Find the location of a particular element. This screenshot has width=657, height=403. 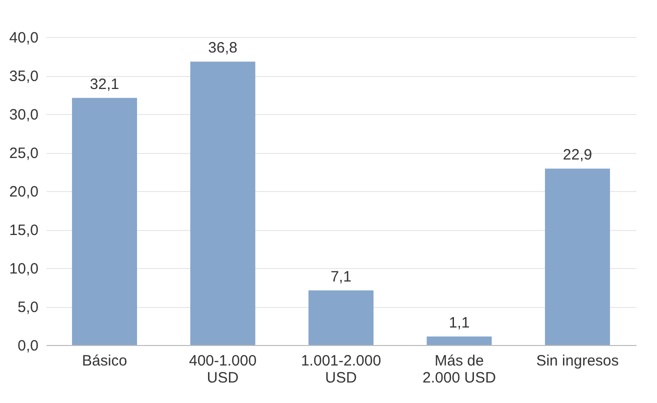

data-label: 1,1 is located at coordinates (459, 323).